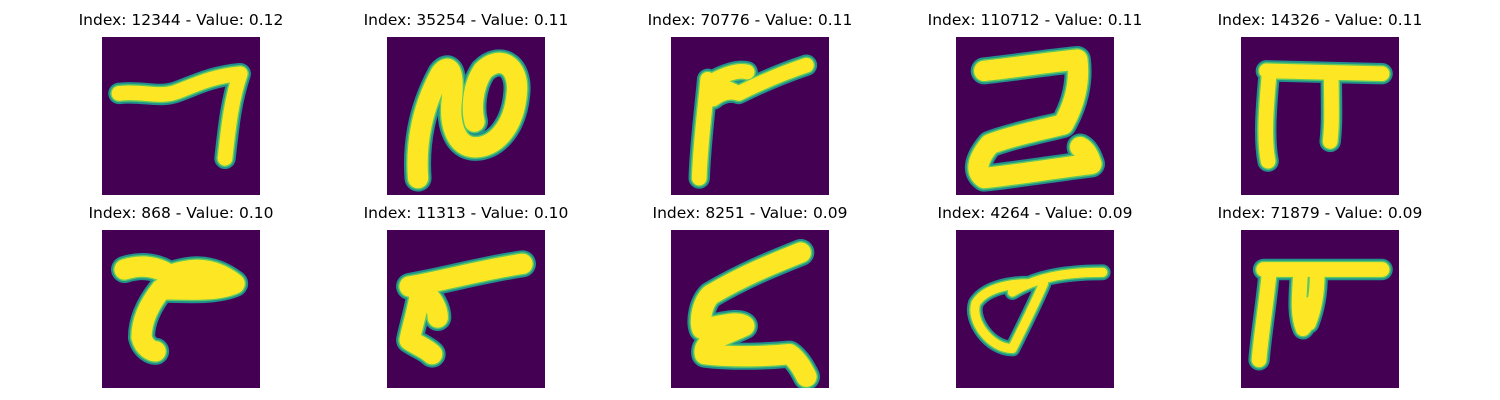 The image size is (1500, 400). Describe the element at coordinates (466, 213) in the screenshot. I see `panel-title: Index: 11313 - Value: 0.10` at that location.